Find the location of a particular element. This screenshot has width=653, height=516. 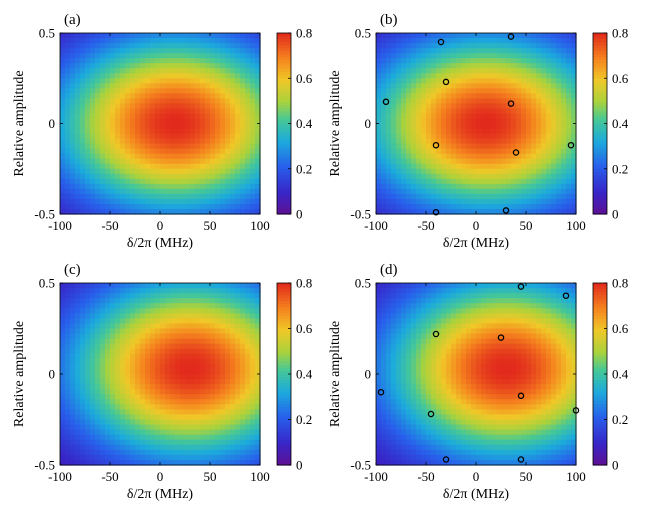

colorbar-tick-label: 0.8 is located at coordinates (620, 33).